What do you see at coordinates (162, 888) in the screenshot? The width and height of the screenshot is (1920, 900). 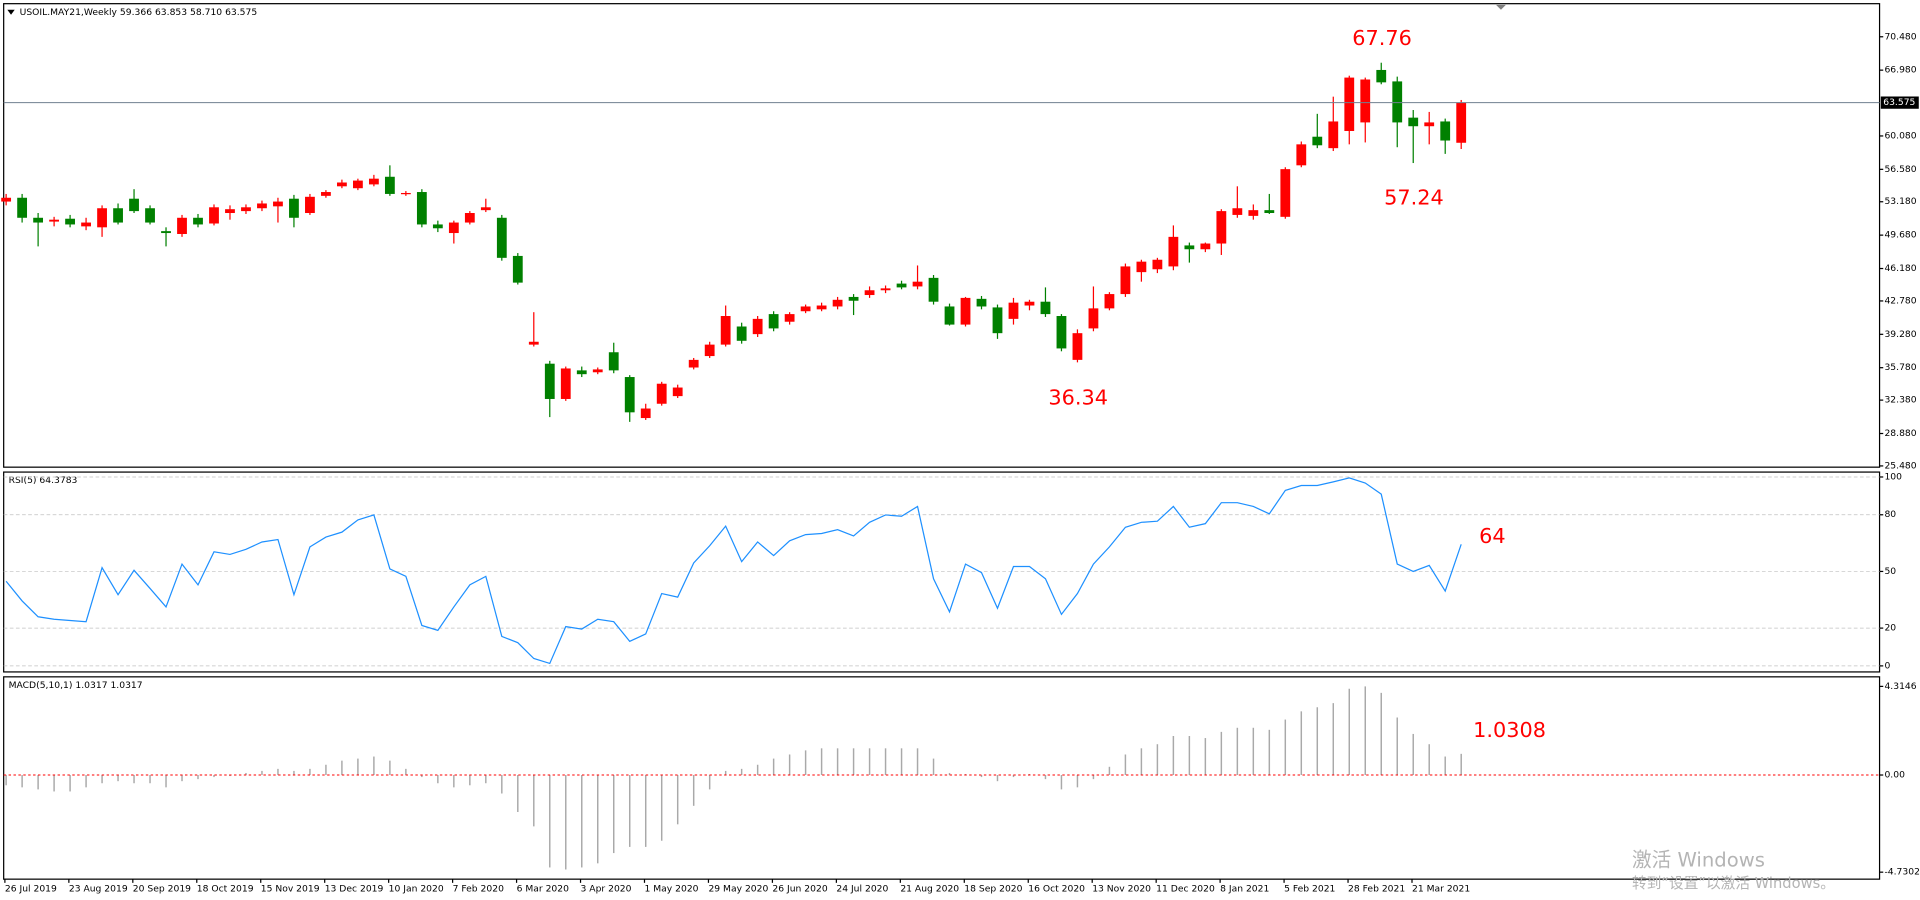 I see `x-tick-label: 20 Sep 2019` at bounding box center [162, 888].